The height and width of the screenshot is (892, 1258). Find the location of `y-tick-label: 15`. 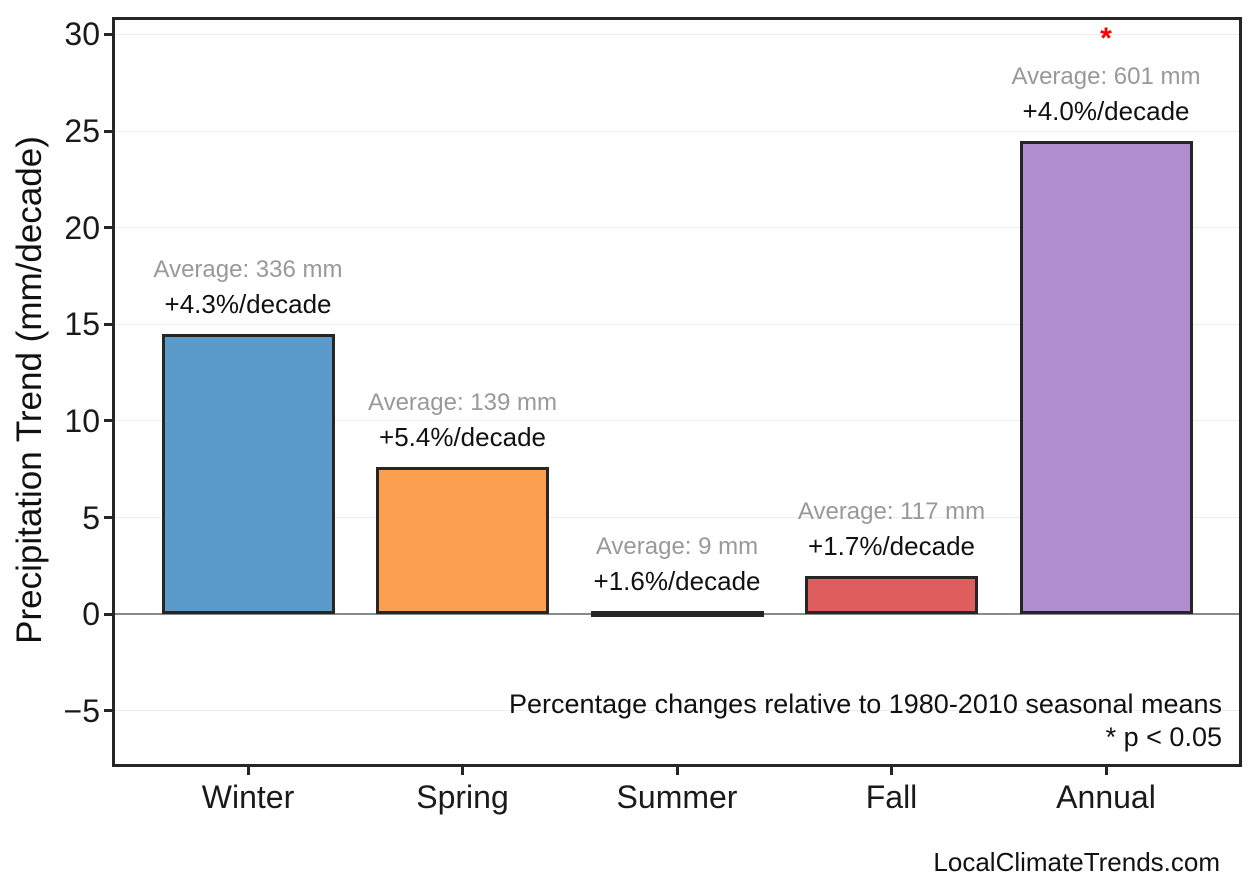

y-tick-label: 15 is located at coordinates (82, 324).